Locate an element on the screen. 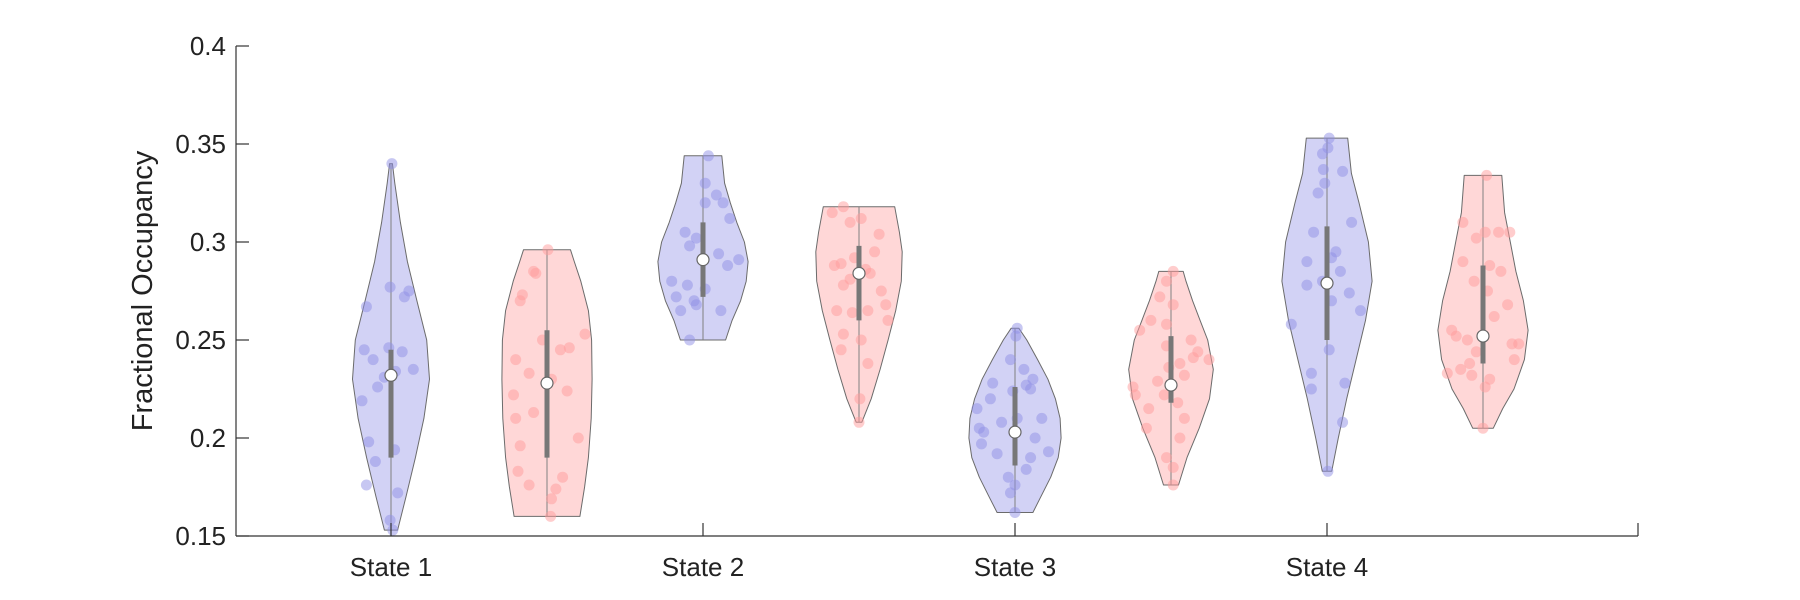 This screenshot has width=1800, height=600. violin-state-1-a is located at coordinates (391, 347).